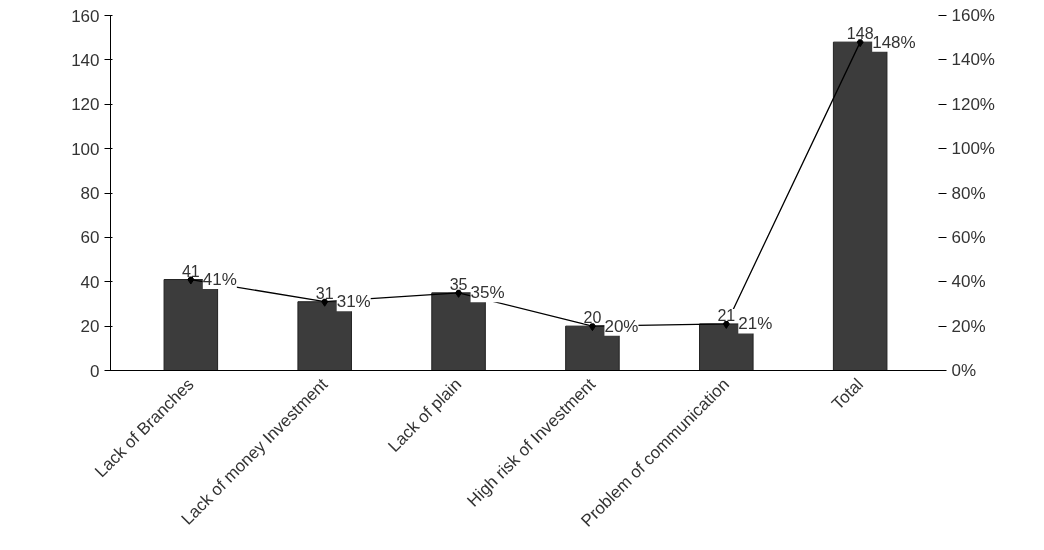  I want to click on y2-tick-label: 120%, so click(973, 104).